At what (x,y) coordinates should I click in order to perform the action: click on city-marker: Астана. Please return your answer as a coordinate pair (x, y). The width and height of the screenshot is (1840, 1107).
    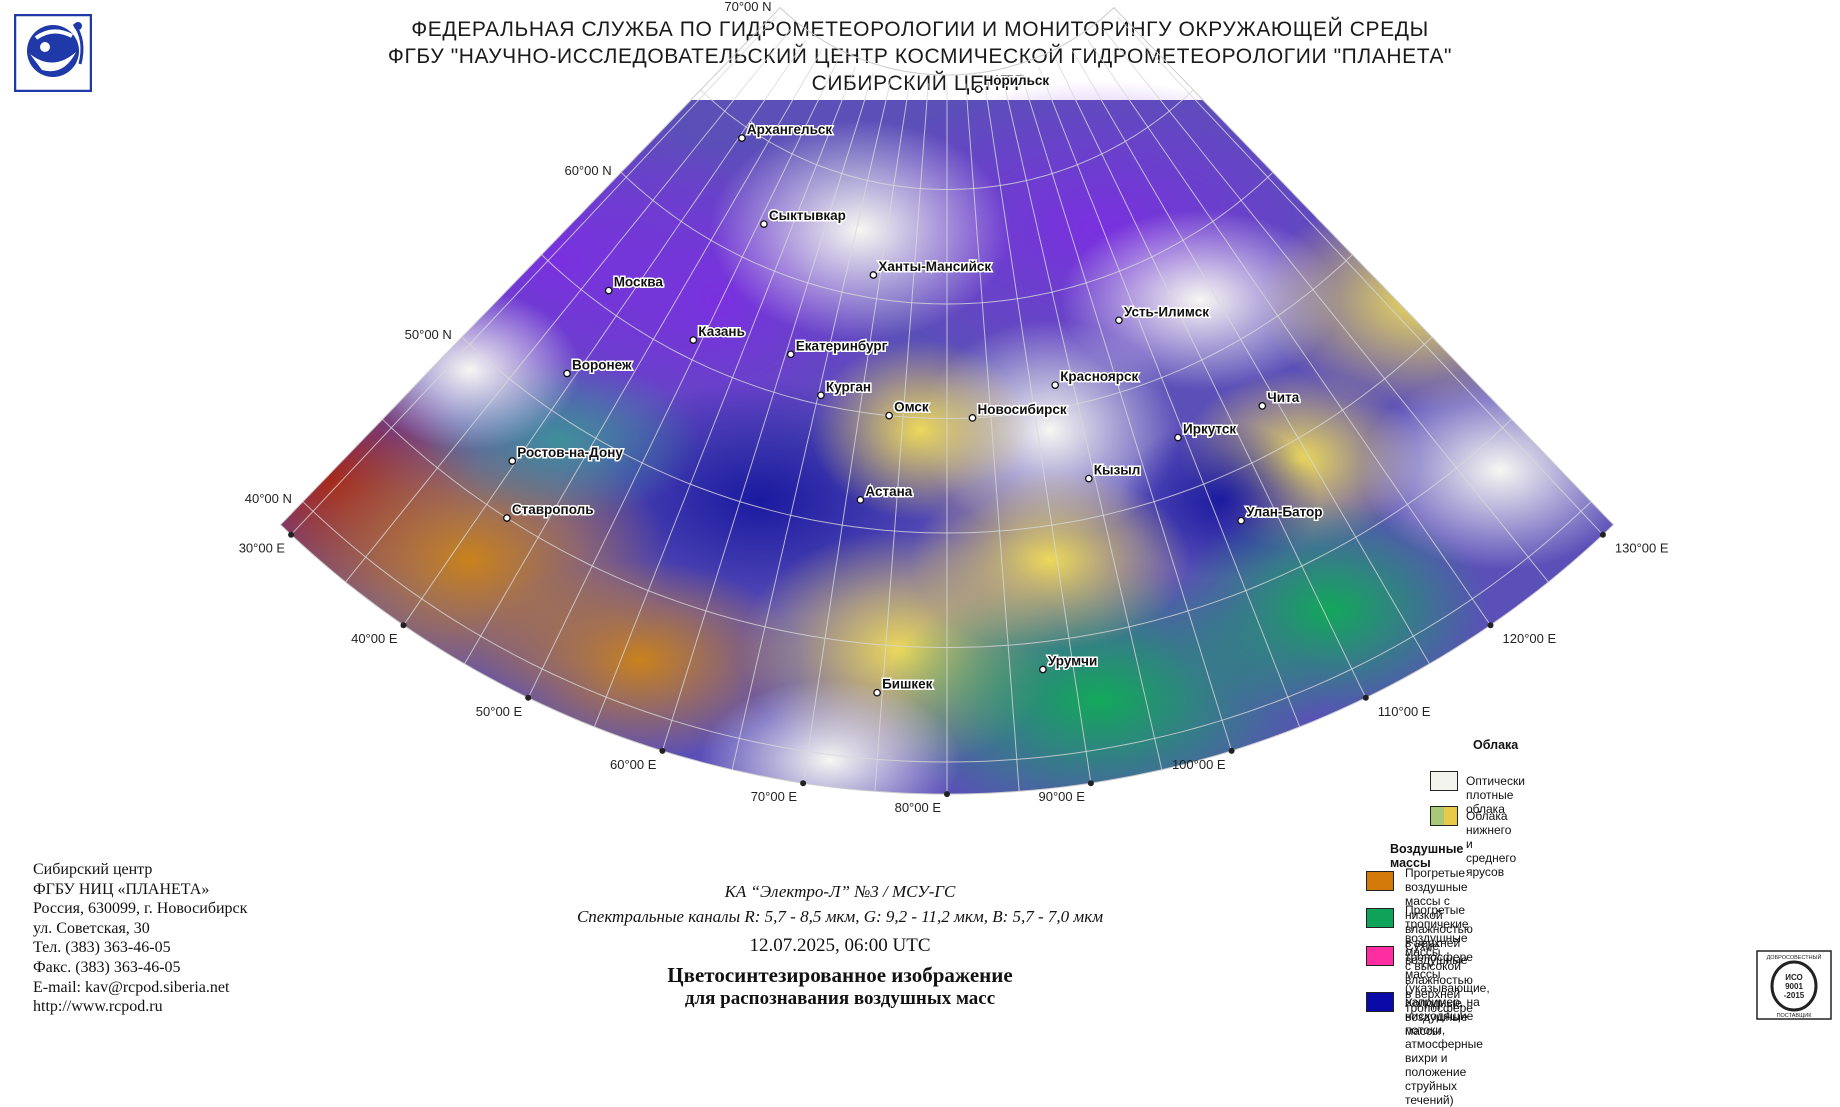
    Looking at the image, I should click on (885, 493).